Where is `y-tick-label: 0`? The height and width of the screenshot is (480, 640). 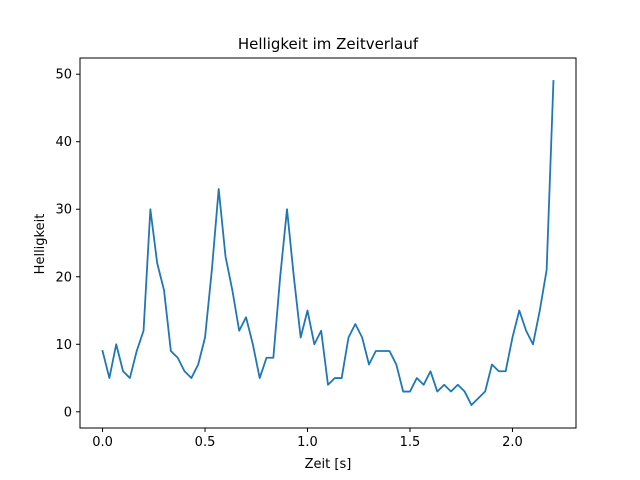
y-tick-label: 0 is located at coordinates (68, 412).